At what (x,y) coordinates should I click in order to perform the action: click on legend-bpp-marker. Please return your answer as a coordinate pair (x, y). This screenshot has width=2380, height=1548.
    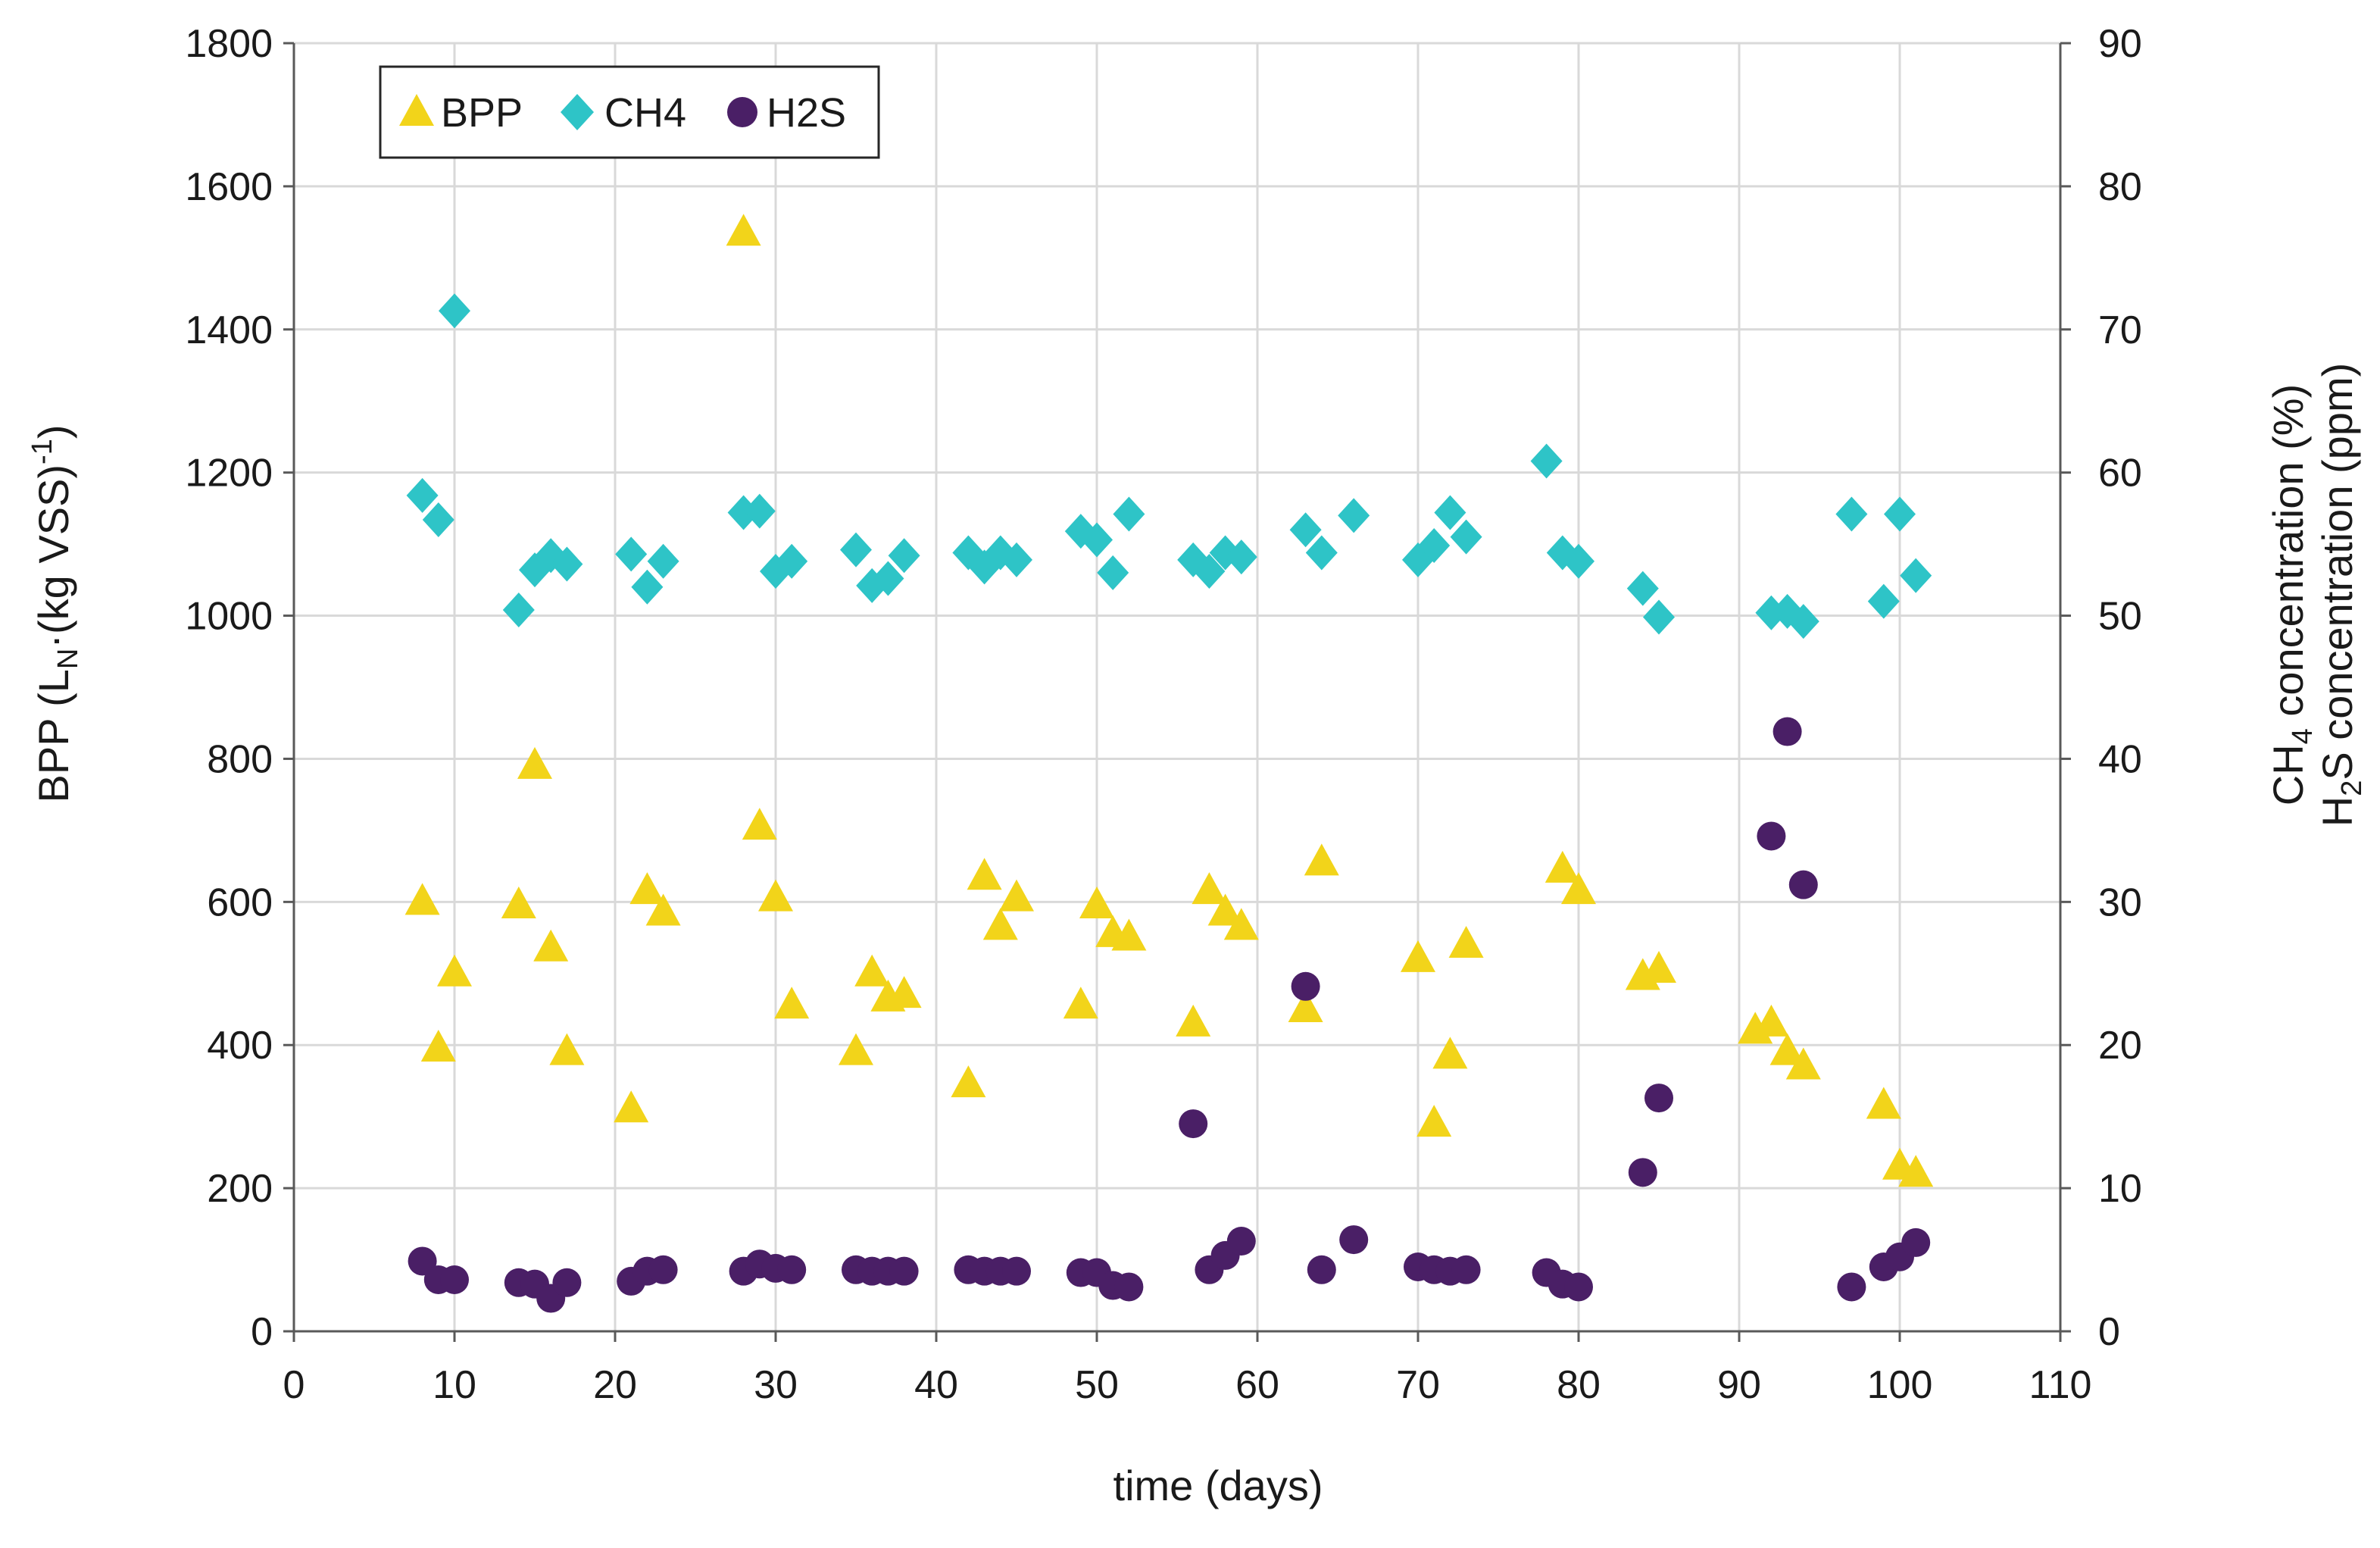
    Looking at the image, I should click on (417, 110).